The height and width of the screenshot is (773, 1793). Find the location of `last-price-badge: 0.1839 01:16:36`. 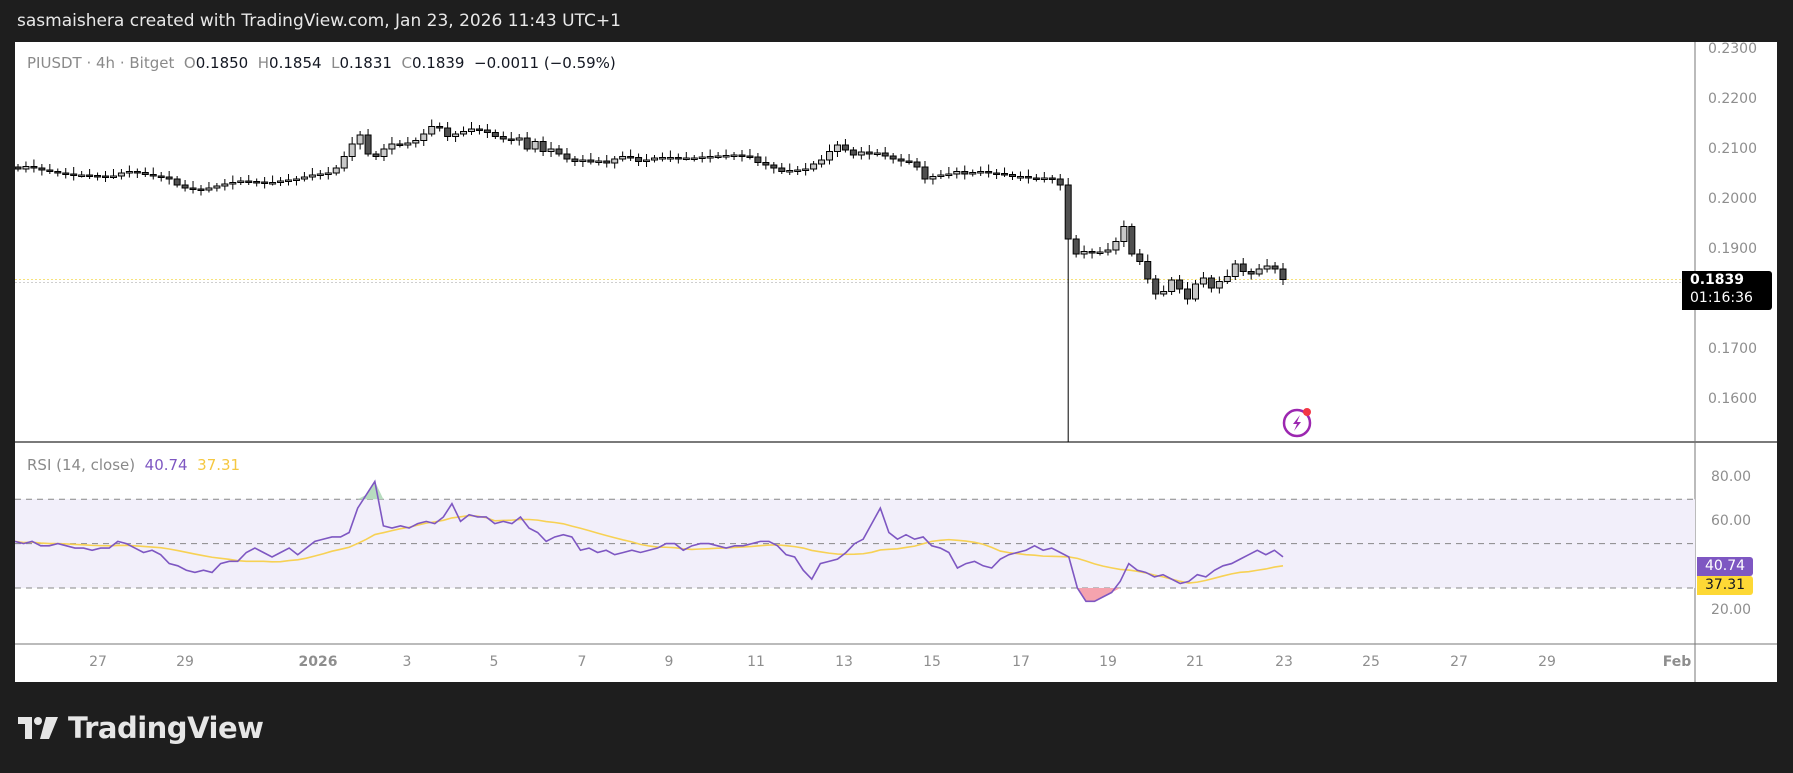

last-price-badge: 0.1839 01:16:36 is located at coordinates (1727, 290).